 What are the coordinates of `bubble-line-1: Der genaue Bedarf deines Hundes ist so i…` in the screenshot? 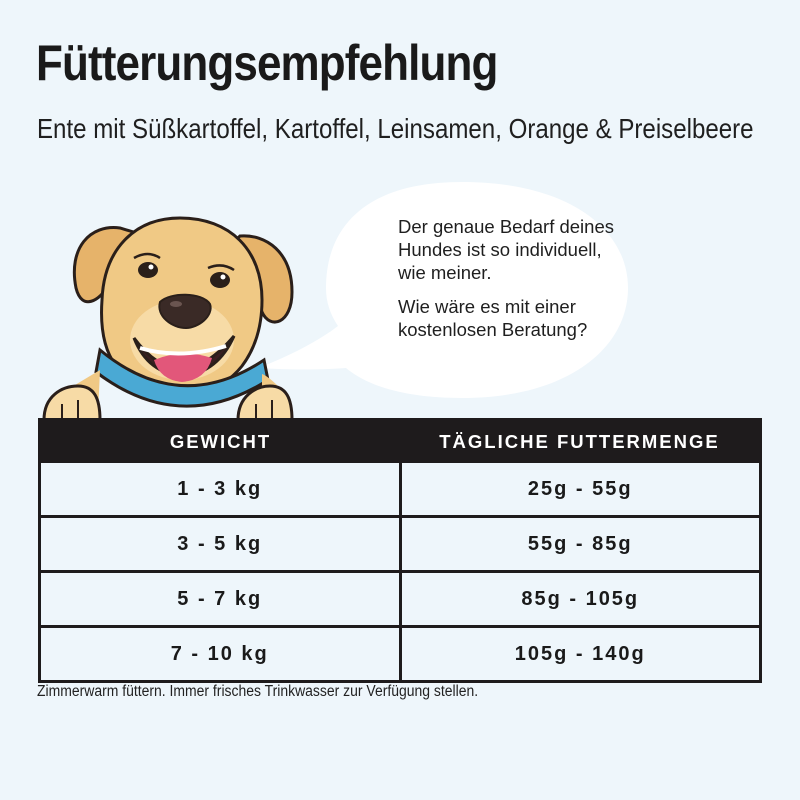 It's located at (506, 249).